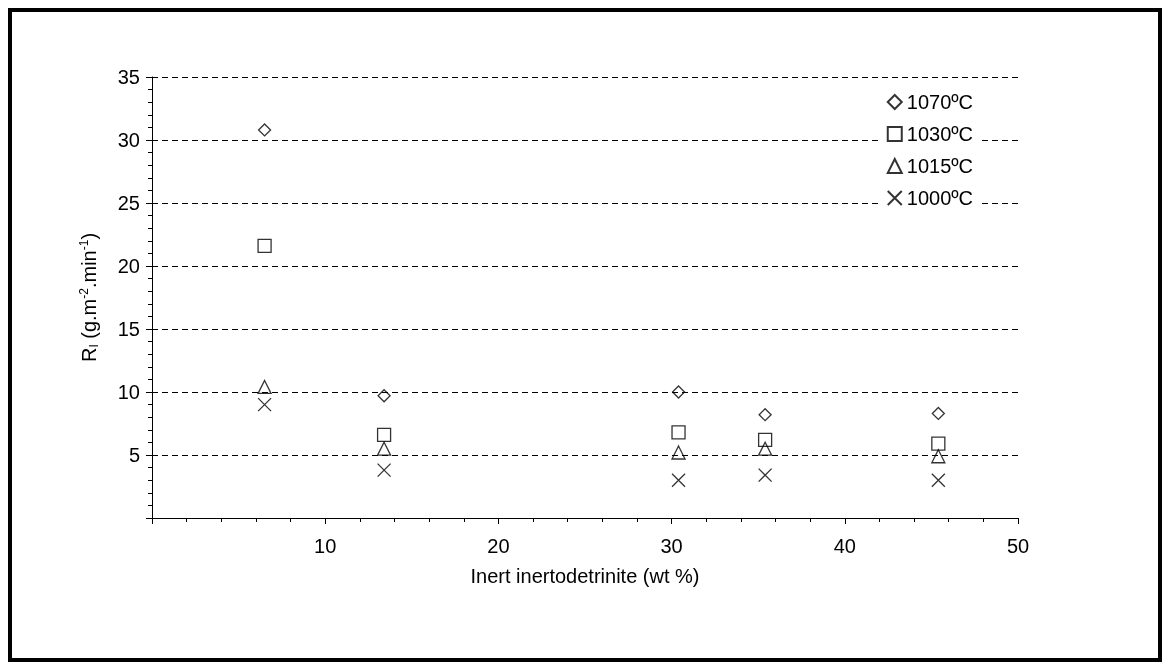 This screenshot has width=1170, height=670. I want to click on legend-label: 1015ºC, so click(940, 166).